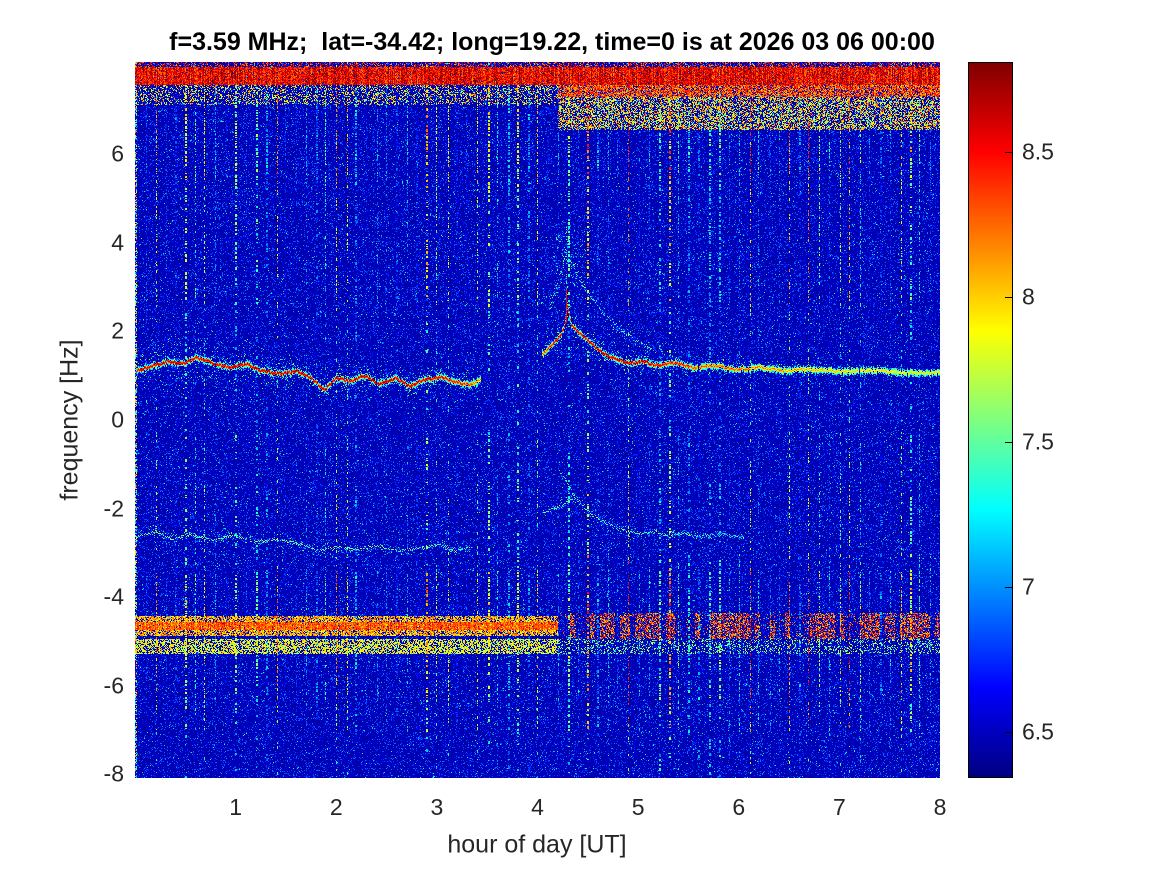 This screenshot has width=1167, height=875. I want to click on y-tick-label: 2, so click(117, 330).